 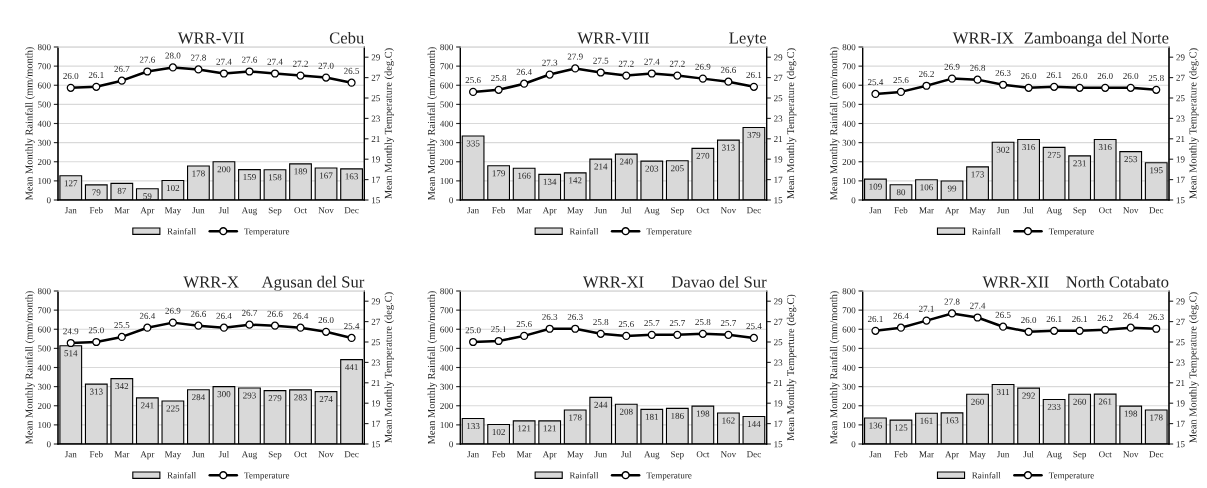 What do you see at coordinates (352, 326) in the screenshot?
I see `data-label: 25.4` at bounding box center [352, 326].